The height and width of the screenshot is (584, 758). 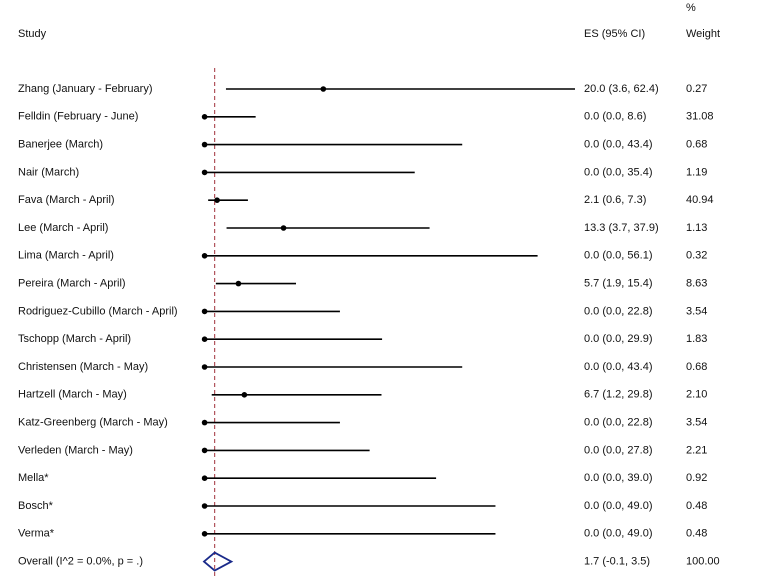 What do you see at coordinates (696, 450) in the screenshot?
I see `weight-label: 2.21` at bounding box center [696, 450].